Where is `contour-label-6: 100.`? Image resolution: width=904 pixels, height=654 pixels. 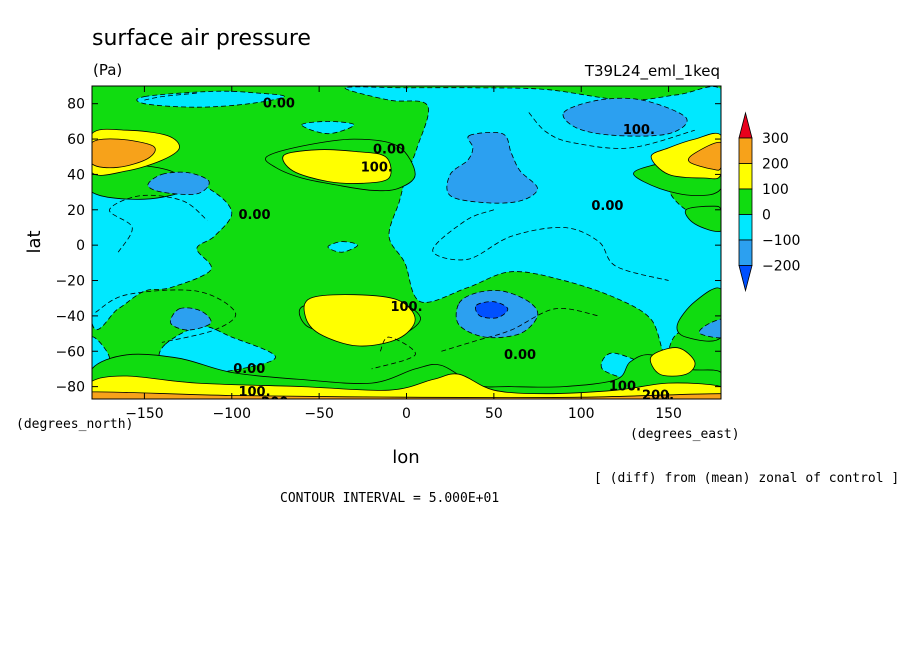
contour-label-6: 100. is located at coordinates (406, 307).